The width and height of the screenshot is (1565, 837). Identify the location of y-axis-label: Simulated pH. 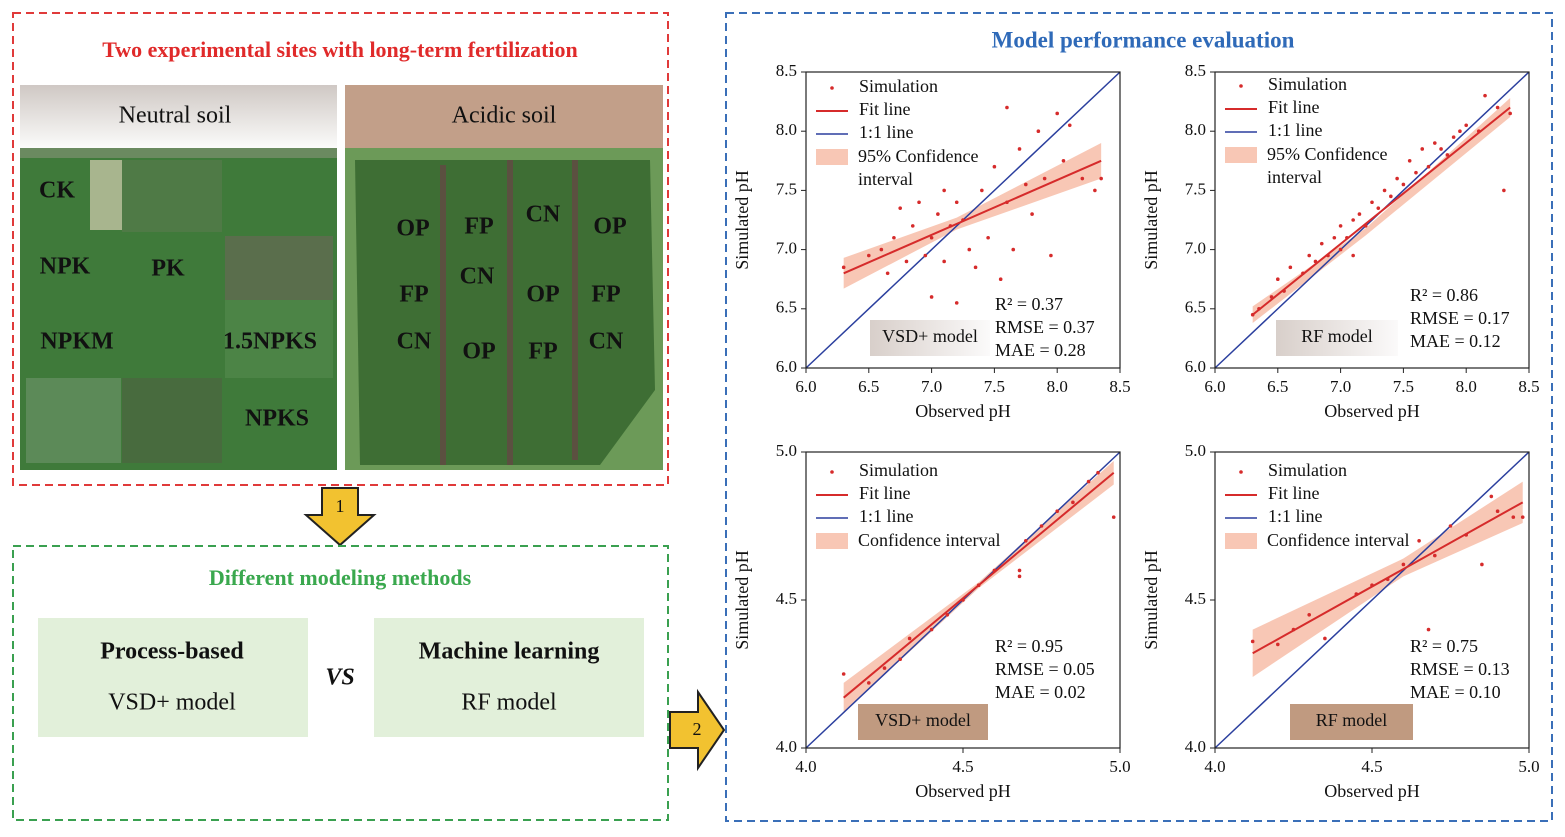
(742, 600).